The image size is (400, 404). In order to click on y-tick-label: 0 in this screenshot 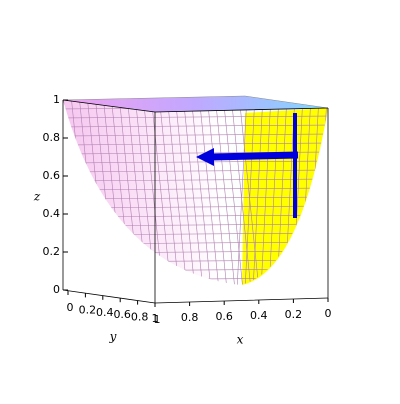, I will do `click(70, 307)`.